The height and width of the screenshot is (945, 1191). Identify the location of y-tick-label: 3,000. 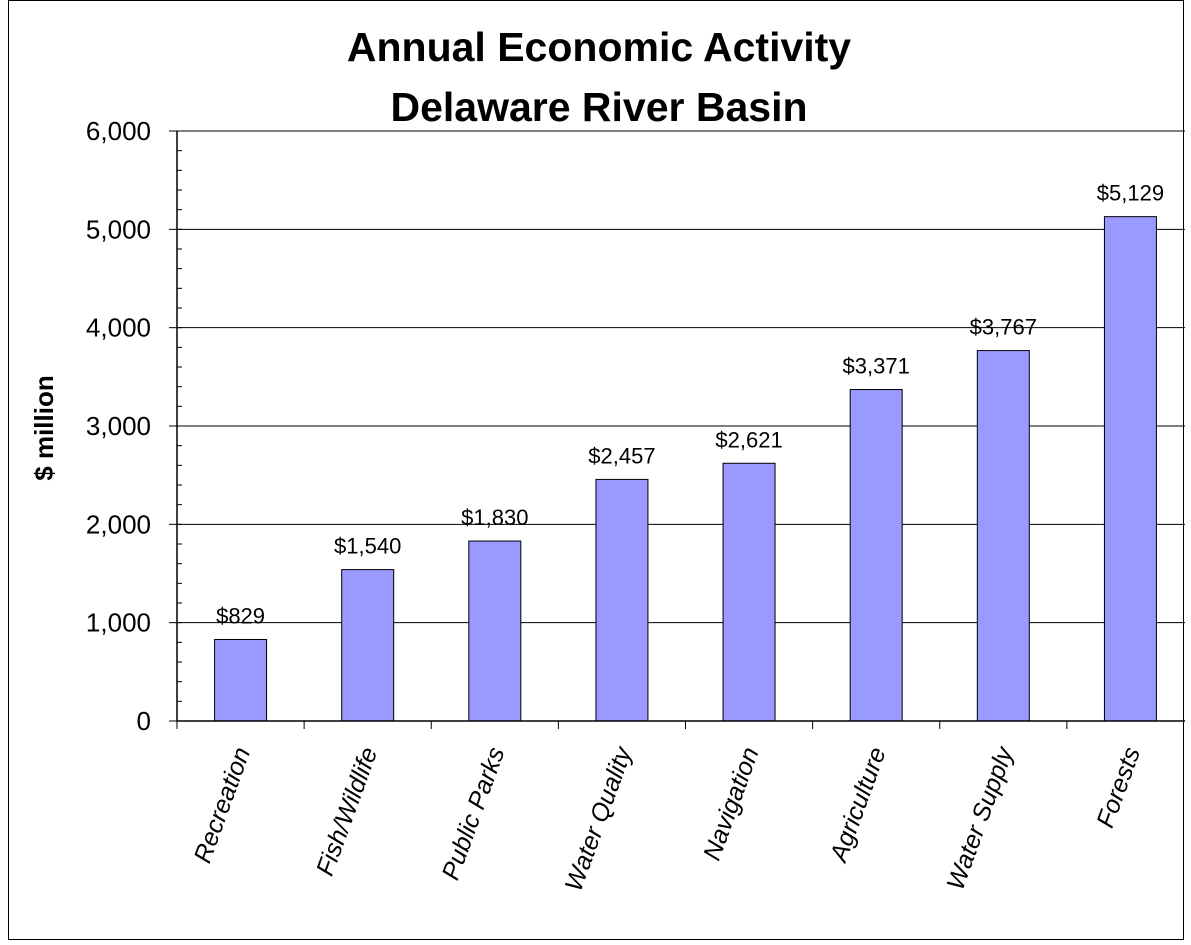
(118, 426).